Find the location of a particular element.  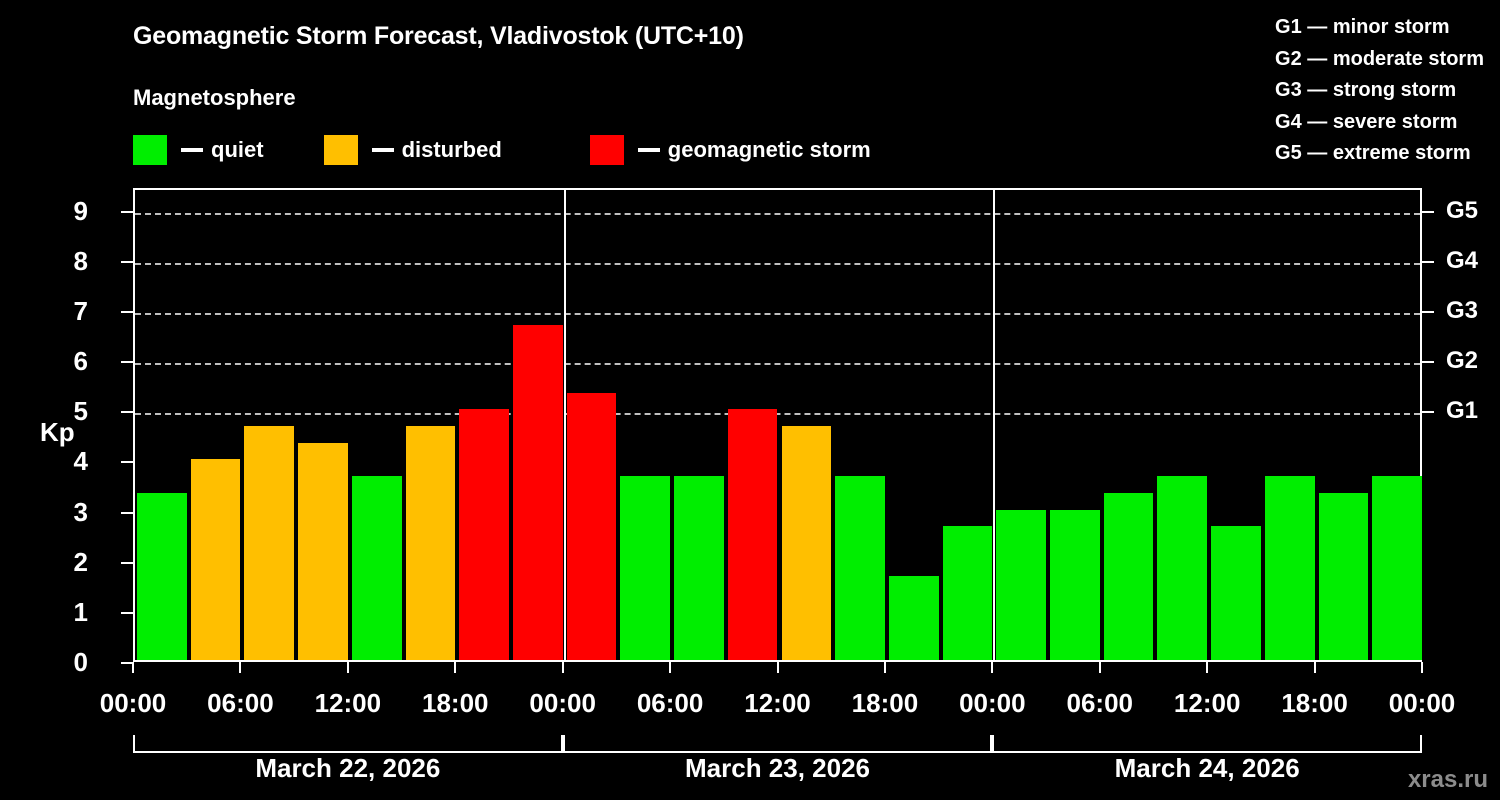

y-tick-label-1: 1 is located at coordinates (80, 611).